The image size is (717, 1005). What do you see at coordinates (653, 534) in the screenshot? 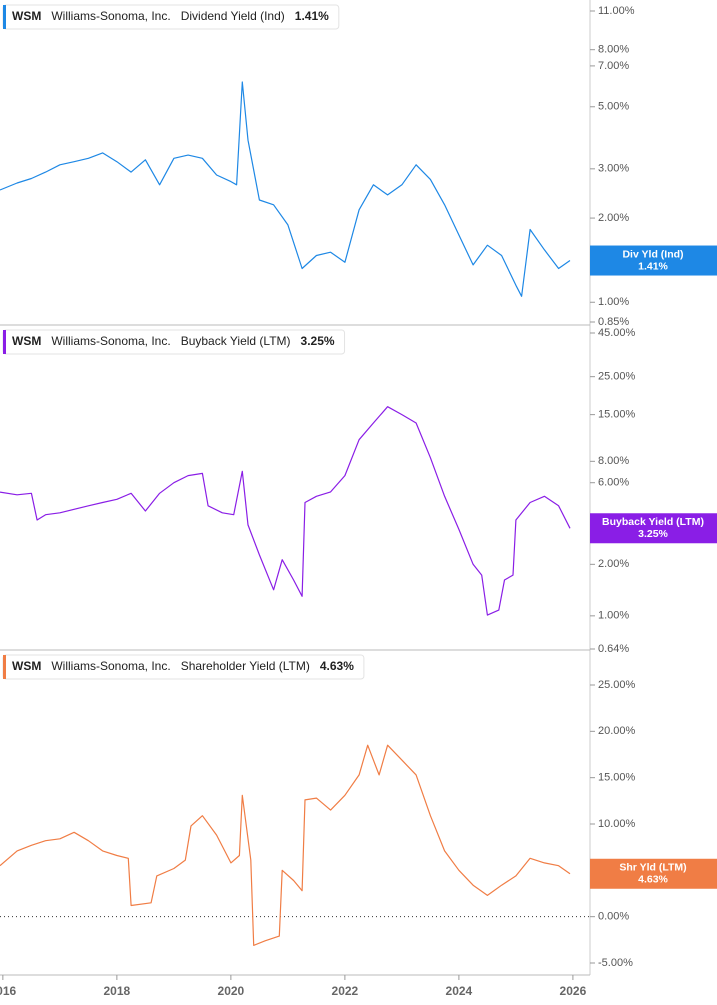
I see `badge-value: 3.25%` at bounding box center [653, 534].